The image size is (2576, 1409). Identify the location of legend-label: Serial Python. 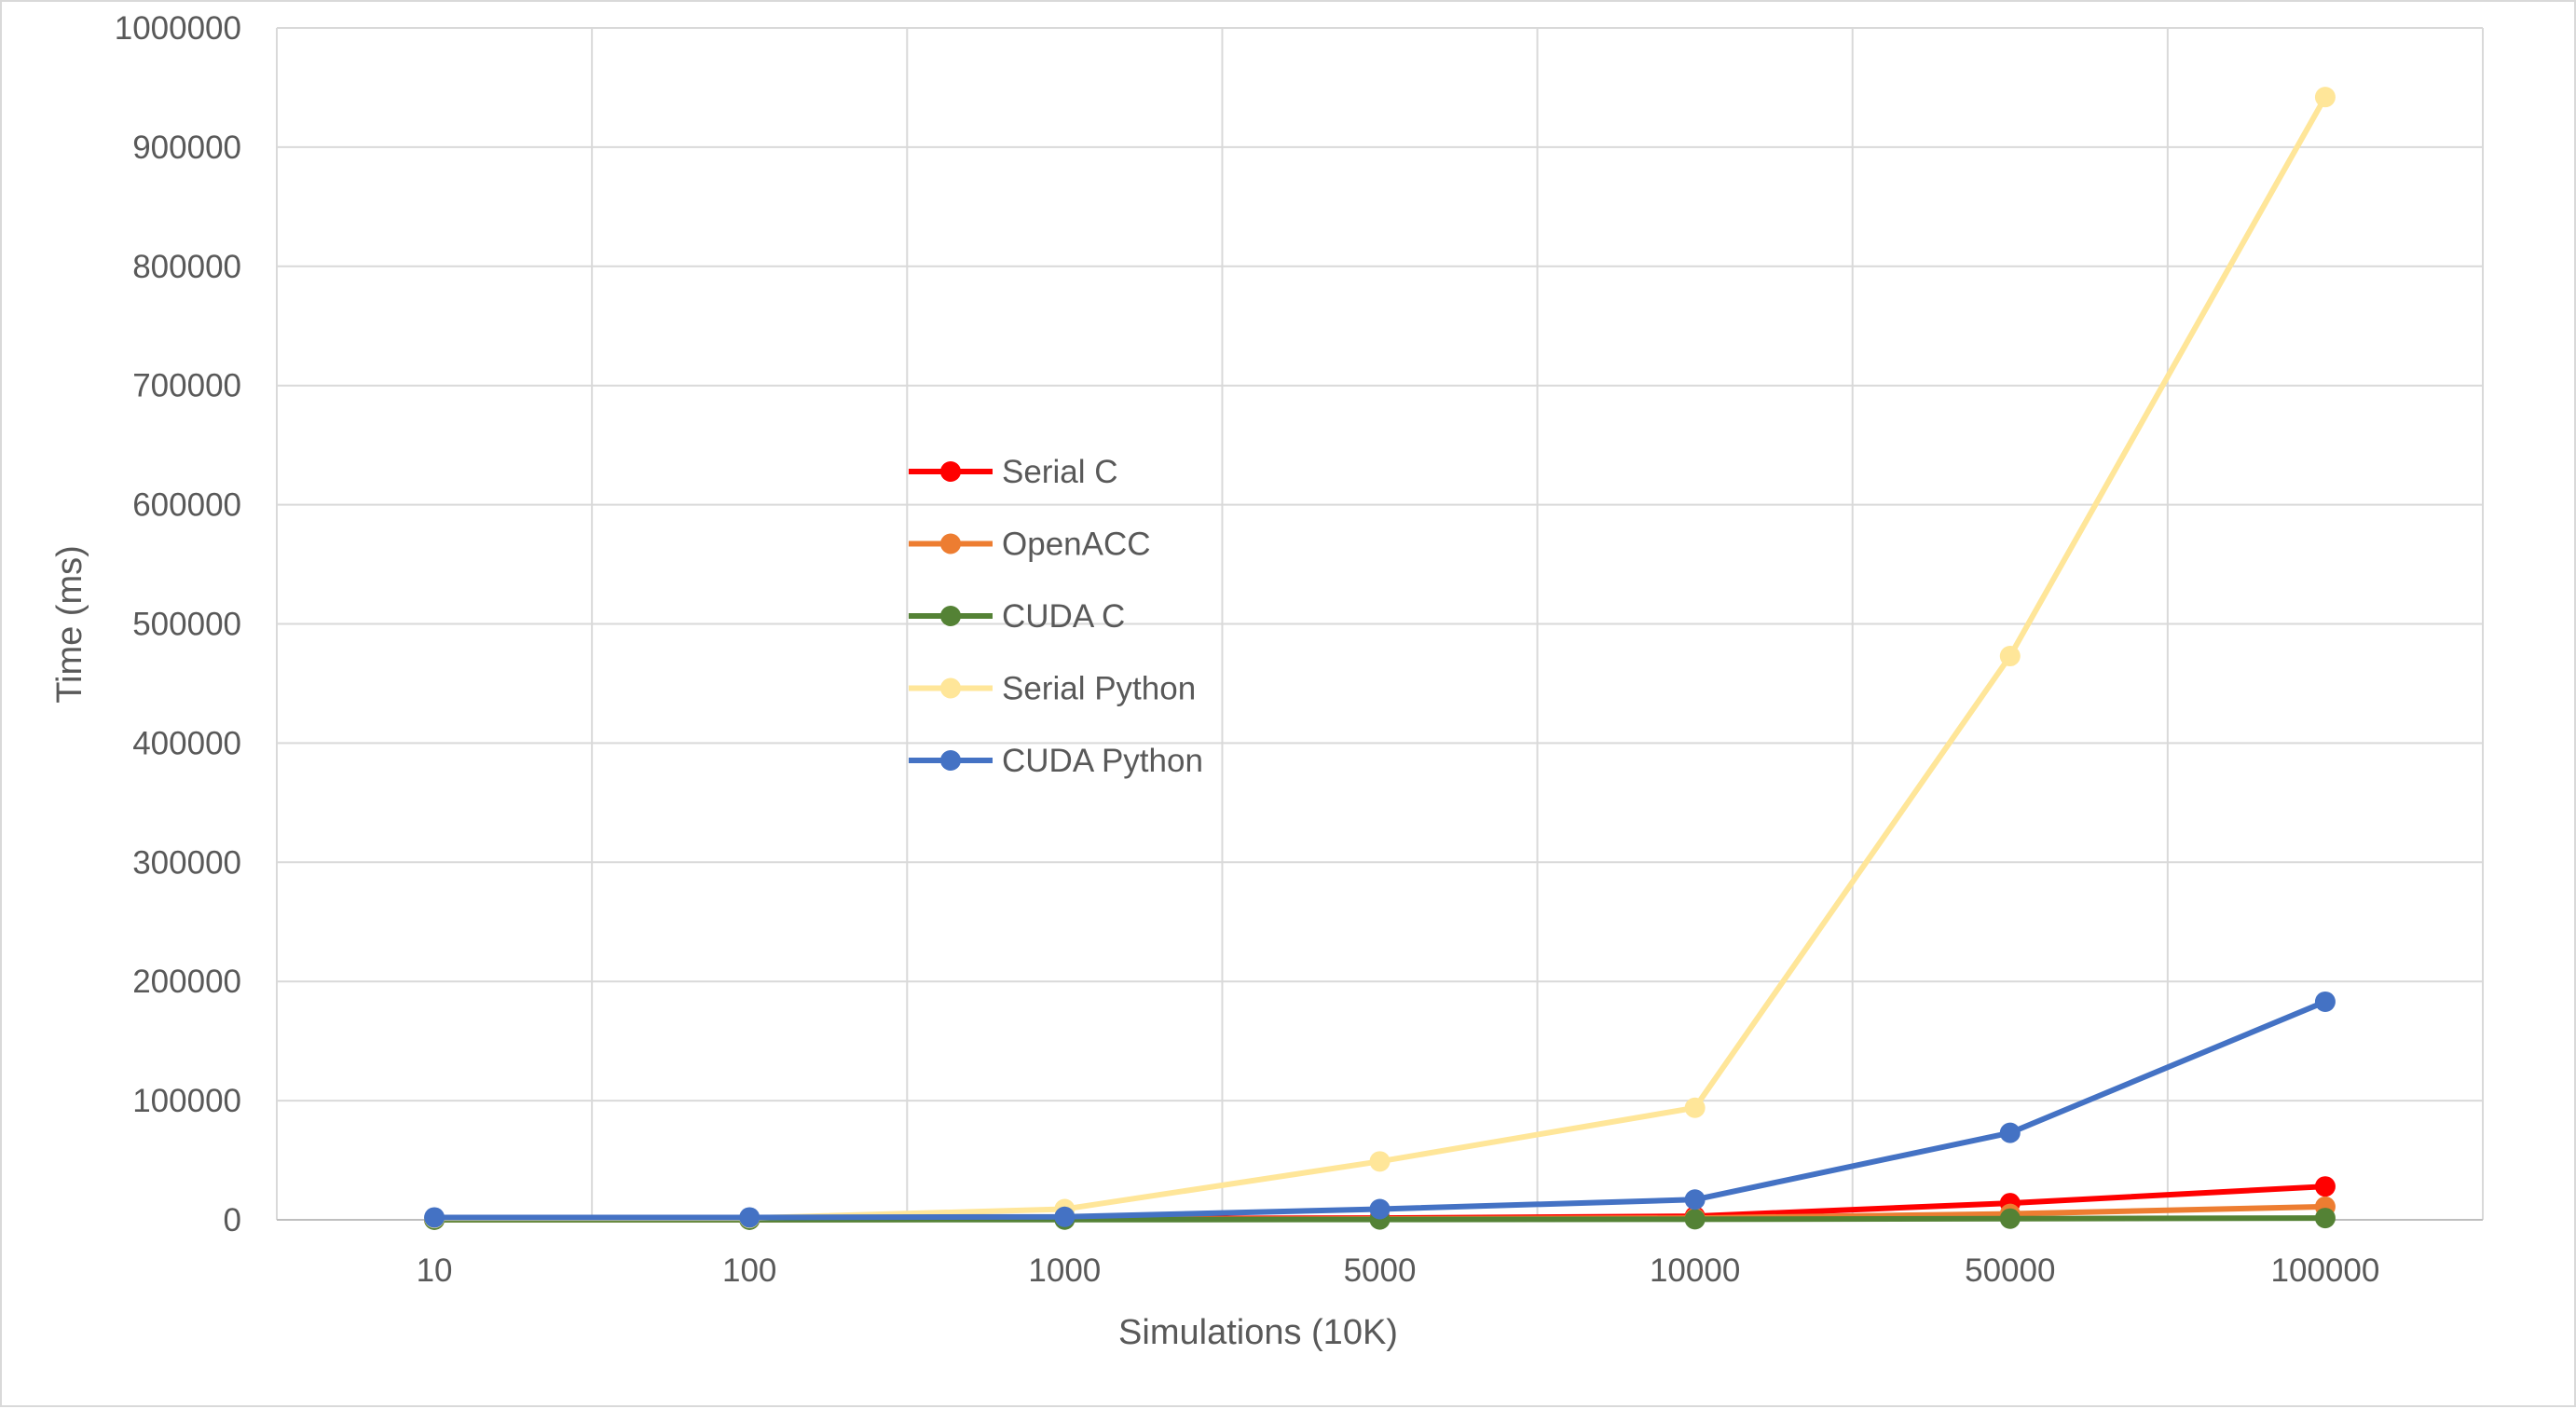
(1099, 689).